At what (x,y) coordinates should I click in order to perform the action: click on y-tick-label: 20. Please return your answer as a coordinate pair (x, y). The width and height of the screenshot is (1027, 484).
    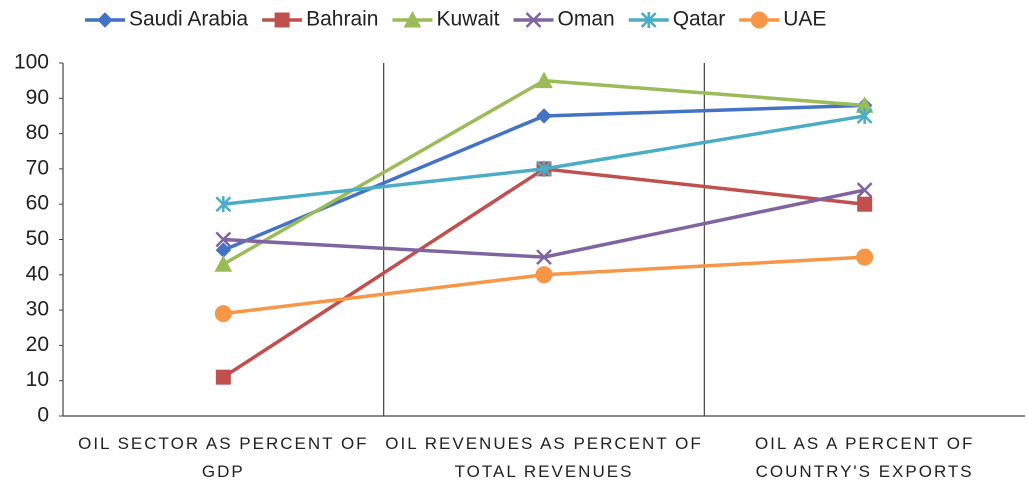
    Looking at the image, I should click on (37, 344).